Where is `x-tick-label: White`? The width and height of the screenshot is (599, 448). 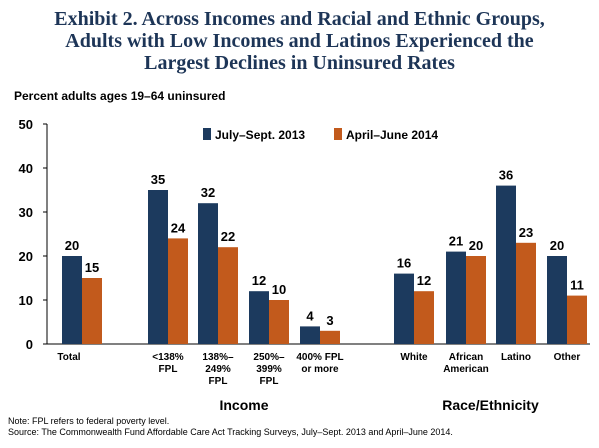
x-tick-label: White is located at coordinates (414, 357).